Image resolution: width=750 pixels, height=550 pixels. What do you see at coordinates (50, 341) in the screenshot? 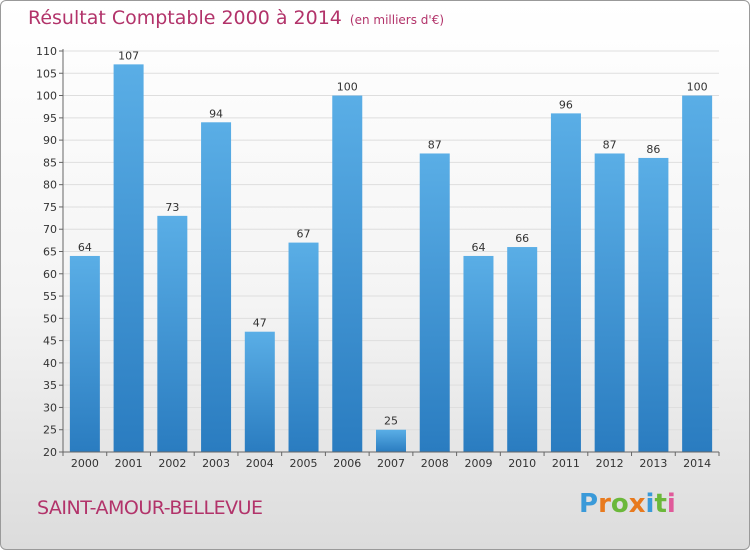
I see `y-tick-label: 45` at bounding box center [50, 341].